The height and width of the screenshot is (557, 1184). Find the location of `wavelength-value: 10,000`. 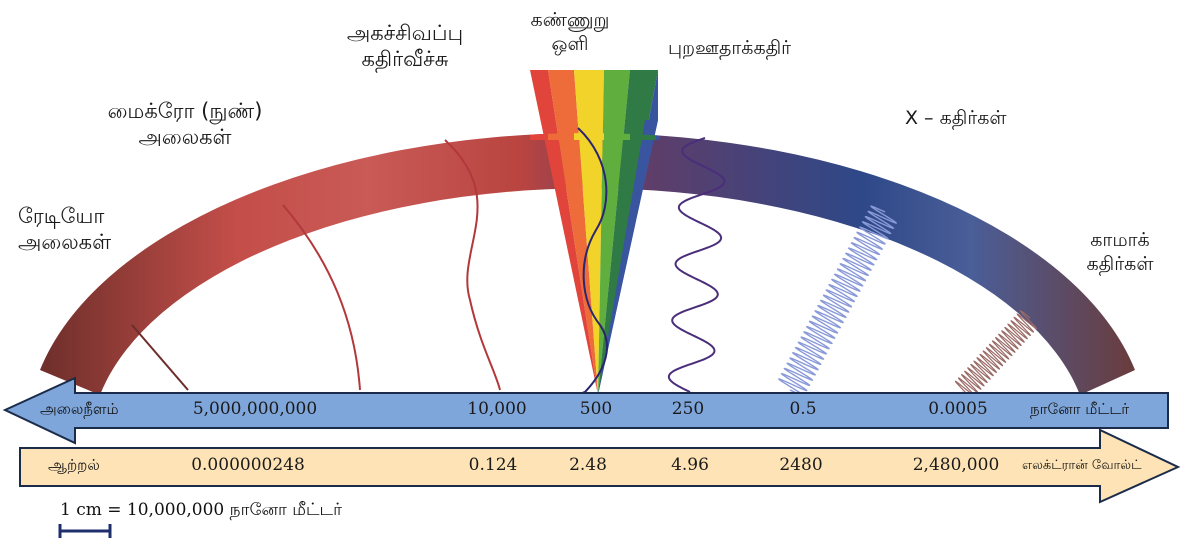

wavelength-value: 10,000 is located at coordinates (497, 409).